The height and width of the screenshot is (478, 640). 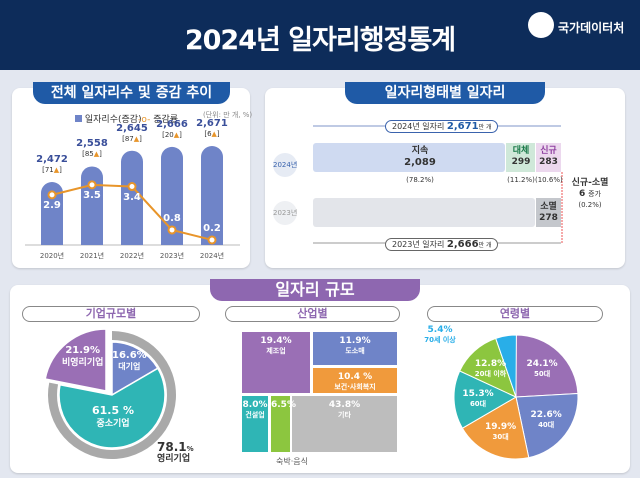 I want to click on bar-value-label: 2,472, so click(x=52, y=159).